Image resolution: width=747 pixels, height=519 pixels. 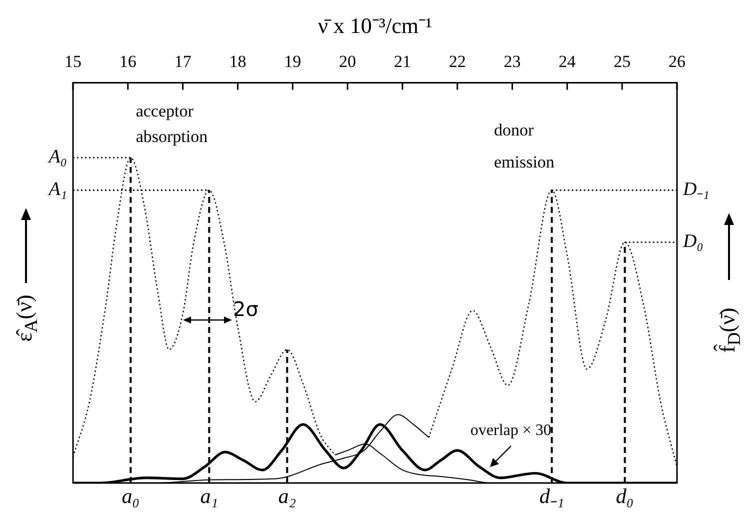 I want to click on x-tick-label: 20, so click(x=347, y=62).